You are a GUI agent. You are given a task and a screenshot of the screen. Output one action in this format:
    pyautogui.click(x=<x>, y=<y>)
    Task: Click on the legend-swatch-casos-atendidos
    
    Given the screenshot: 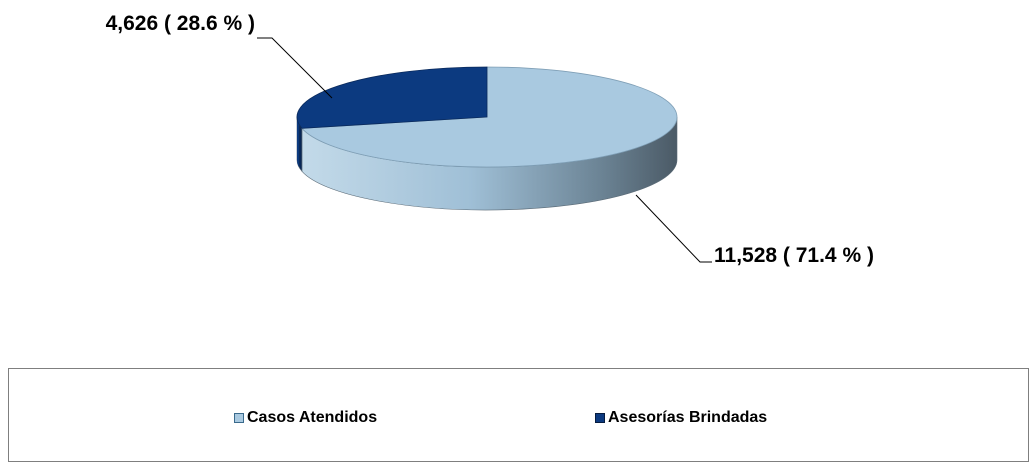 What is the action you would take?
    pyautogui.click(x=239, y=418)
    